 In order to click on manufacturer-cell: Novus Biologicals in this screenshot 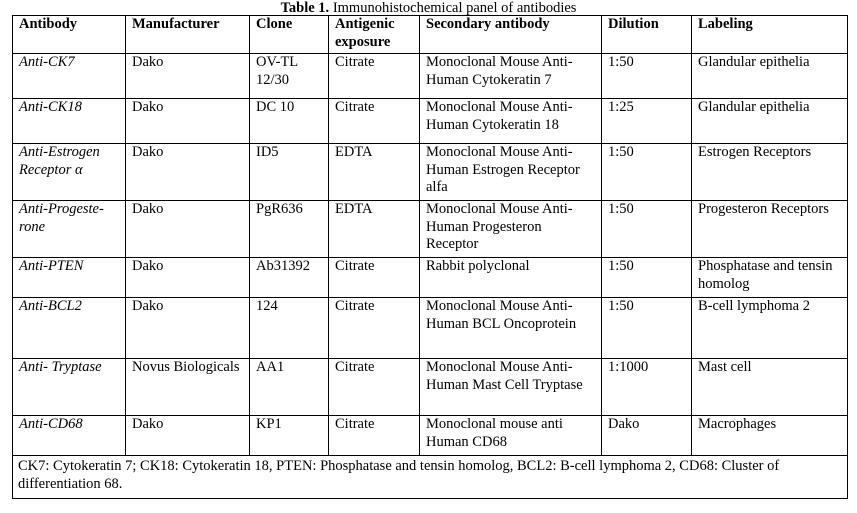, I will do `click(187, 387)`.